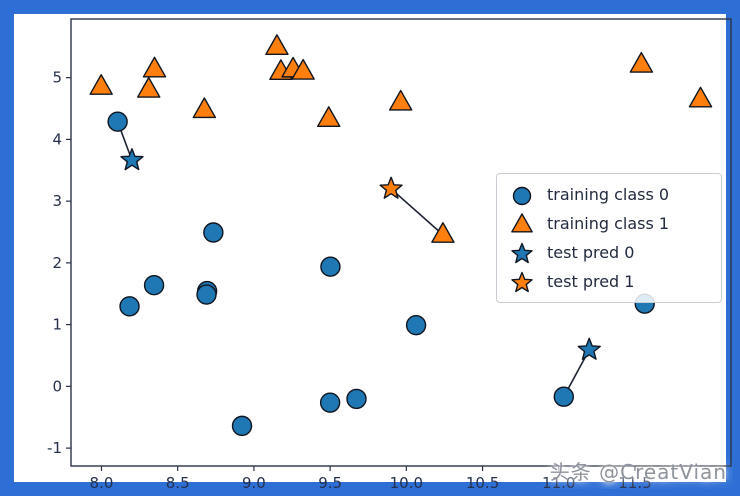 The image size is (740, 496). I want to click on watermark: 头条 @CreatVian, so click(638, 472).